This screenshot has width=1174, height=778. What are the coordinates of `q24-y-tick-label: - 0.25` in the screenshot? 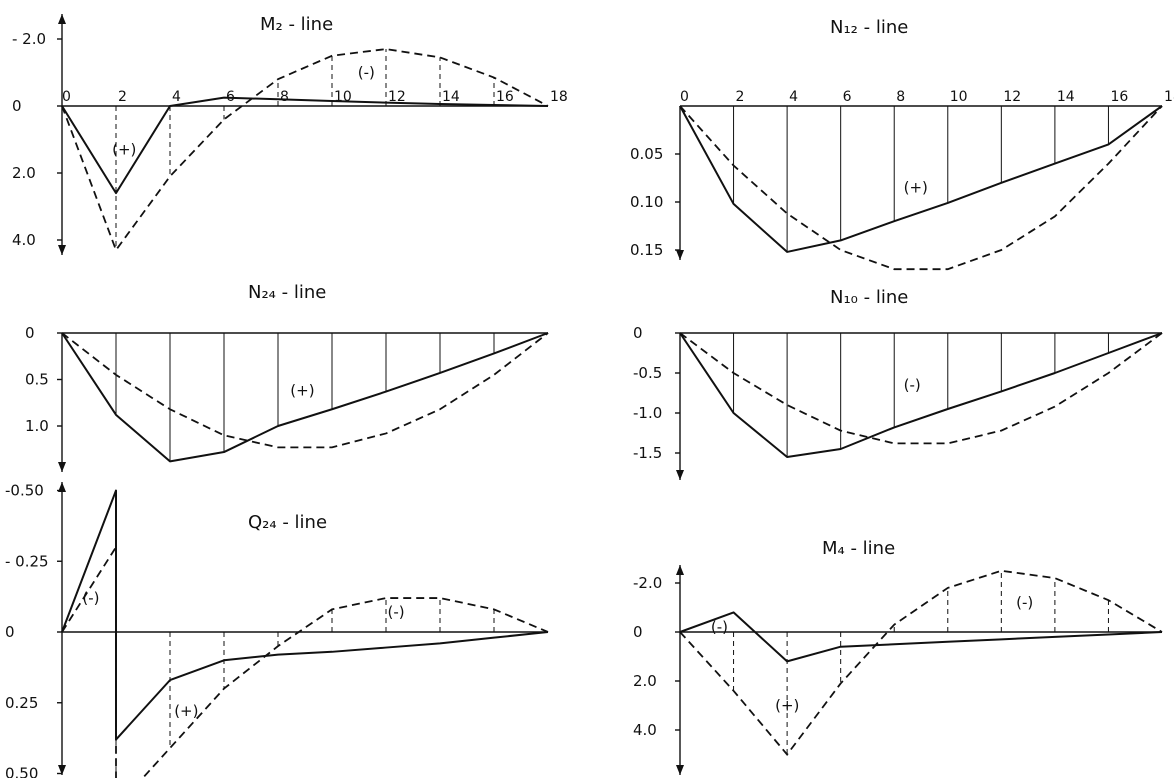 It's located at (27, 561).